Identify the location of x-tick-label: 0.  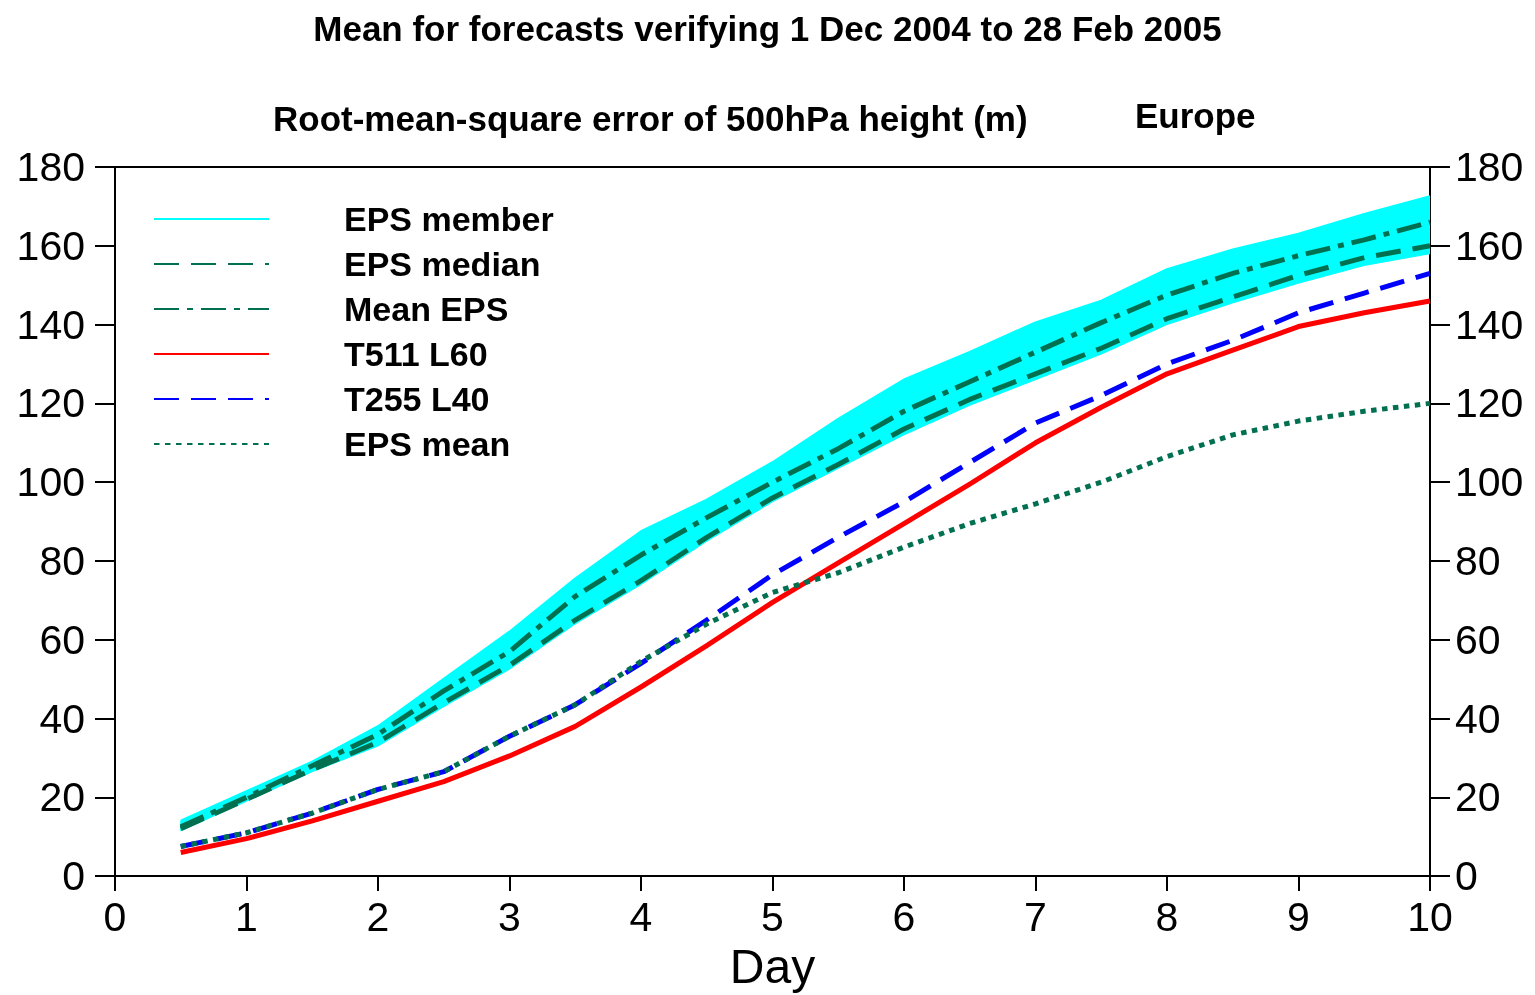
(115, 916).